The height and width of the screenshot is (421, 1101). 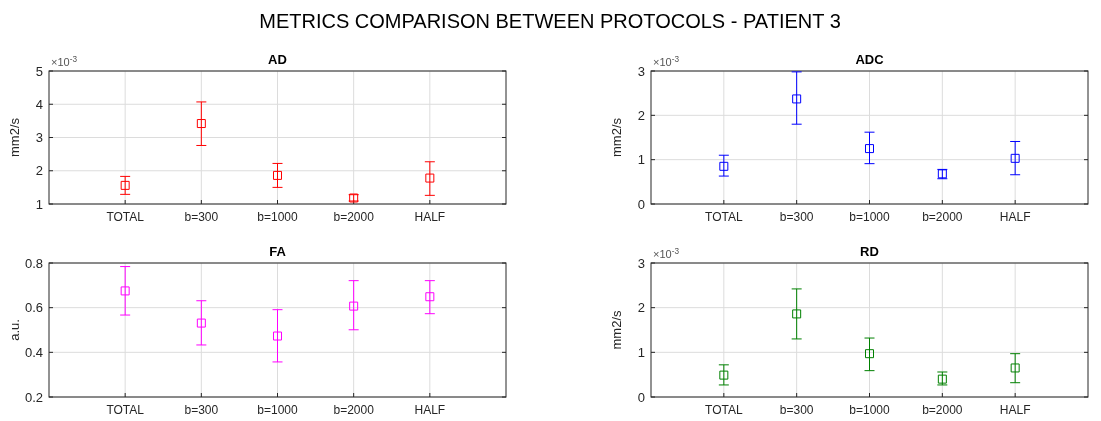 What do you see at coordinates (278, 251) in the screenshot?
I see `chart-title: FA` at bounding box center [278, 251].